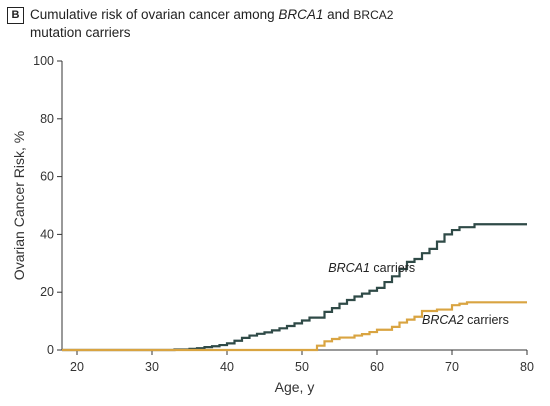  I want to click on title-prefix: Cumulative risk of ovarian cancer among, so click(154, 14).